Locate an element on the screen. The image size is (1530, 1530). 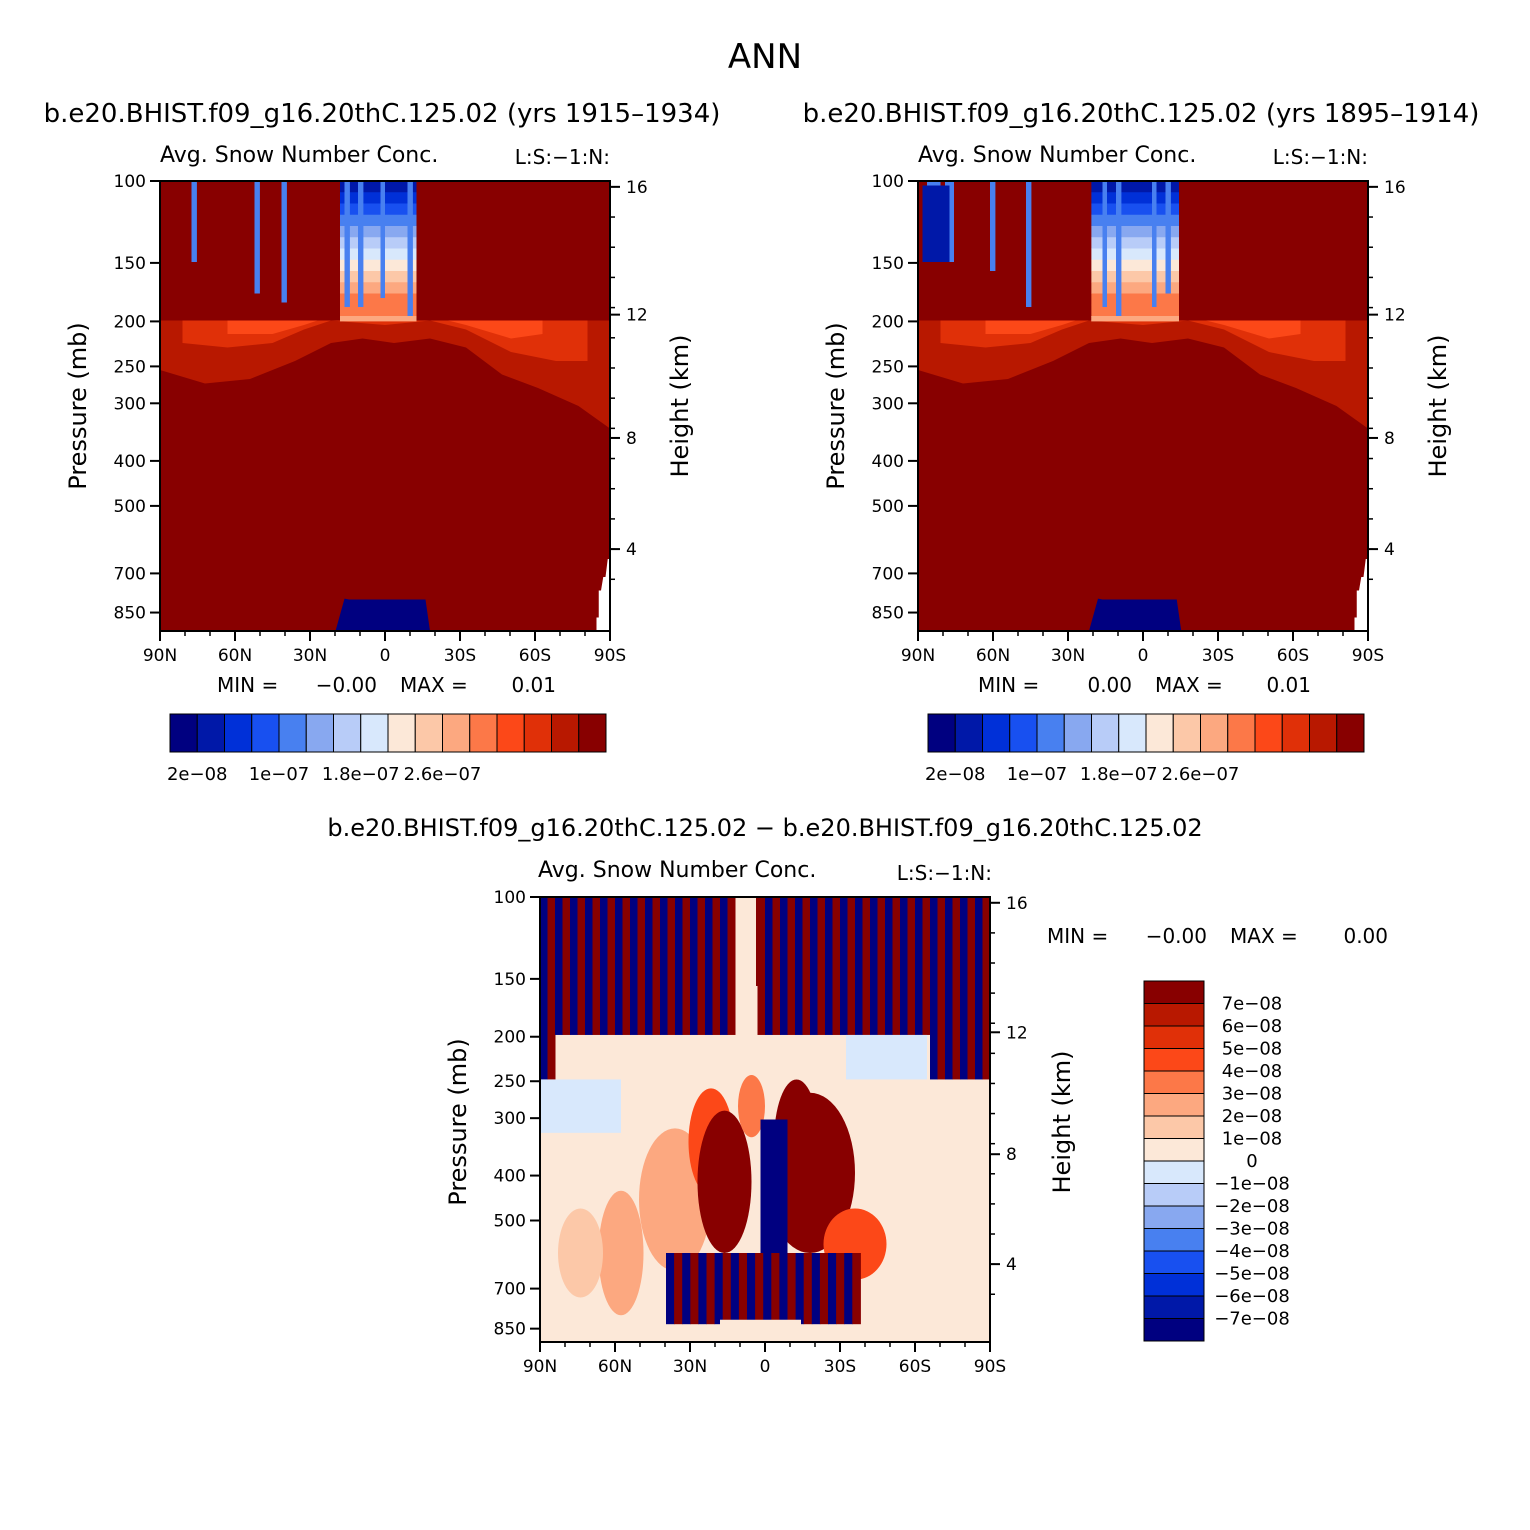
panel-2-x-axis: 90N 60N 30N 0 30S 60S 90S is located at coordinates (1142, 648).